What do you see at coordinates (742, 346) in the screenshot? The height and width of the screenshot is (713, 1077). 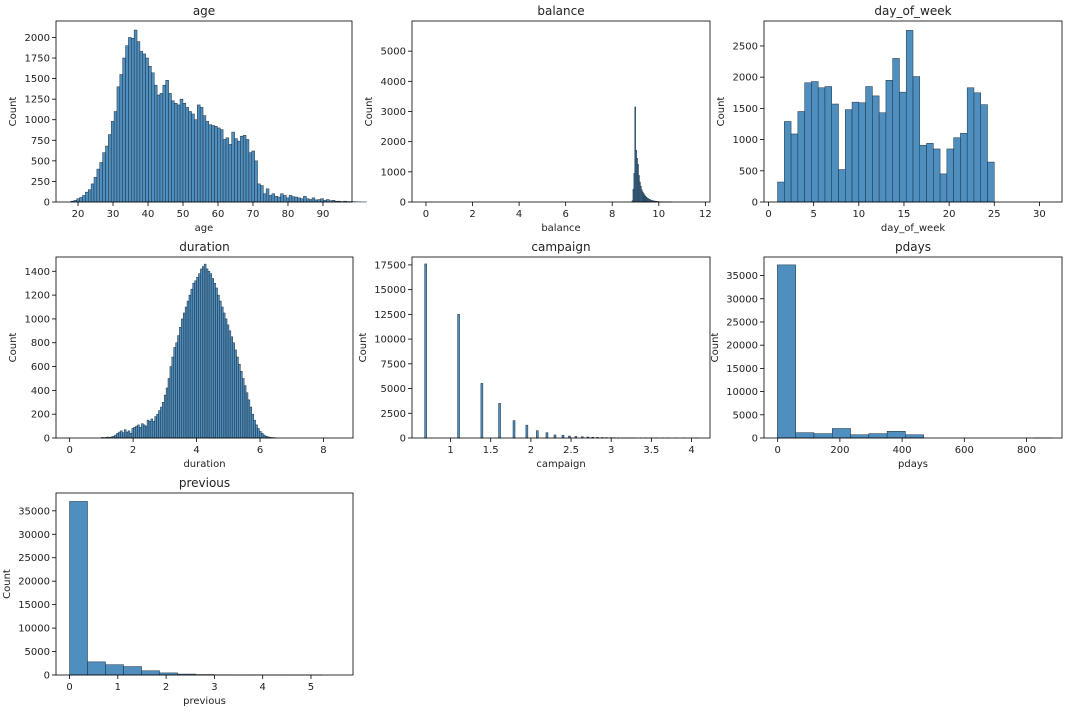 I see `y-tick-label: 20000` at bounding box center [742, 346].